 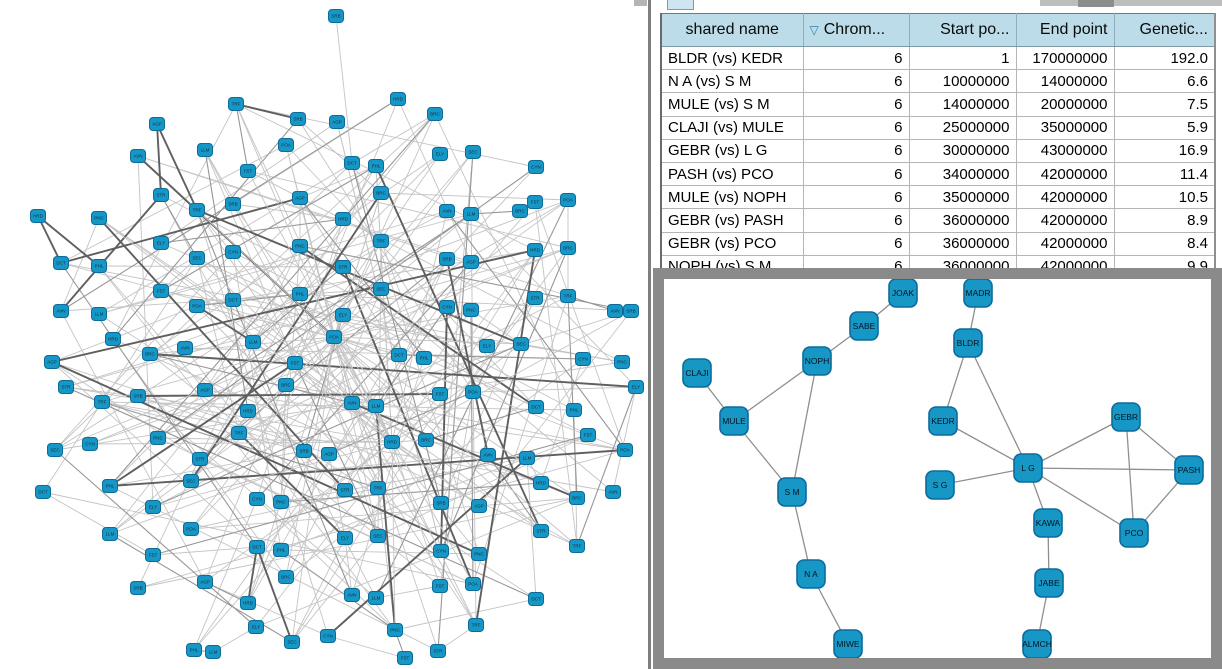 What do you see at coordinates (968, 343) in the screenshot?
I see `network-node-bldr: BLDR` at bounding box center [968, 343].